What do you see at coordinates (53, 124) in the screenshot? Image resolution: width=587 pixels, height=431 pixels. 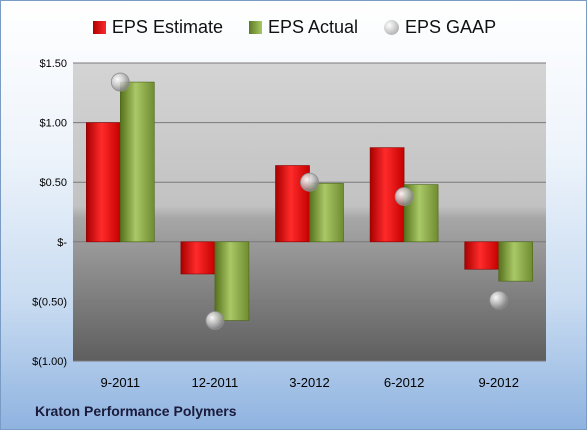 I see `y-tick-label: $1.00` at bounding box center [53, 124].